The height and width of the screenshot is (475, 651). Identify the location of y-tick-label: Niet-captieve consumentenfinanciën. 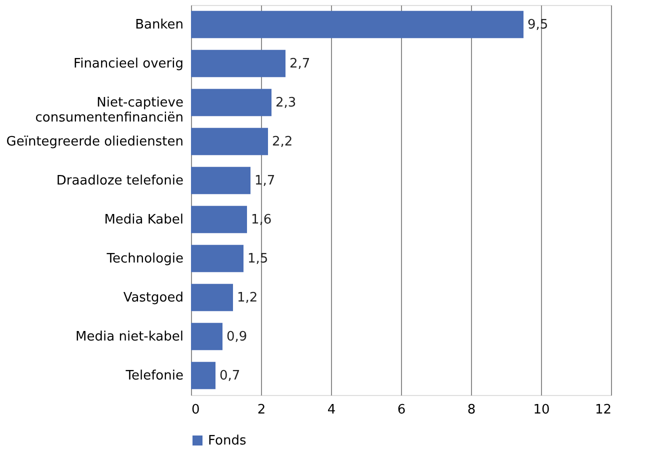
(109, 111).